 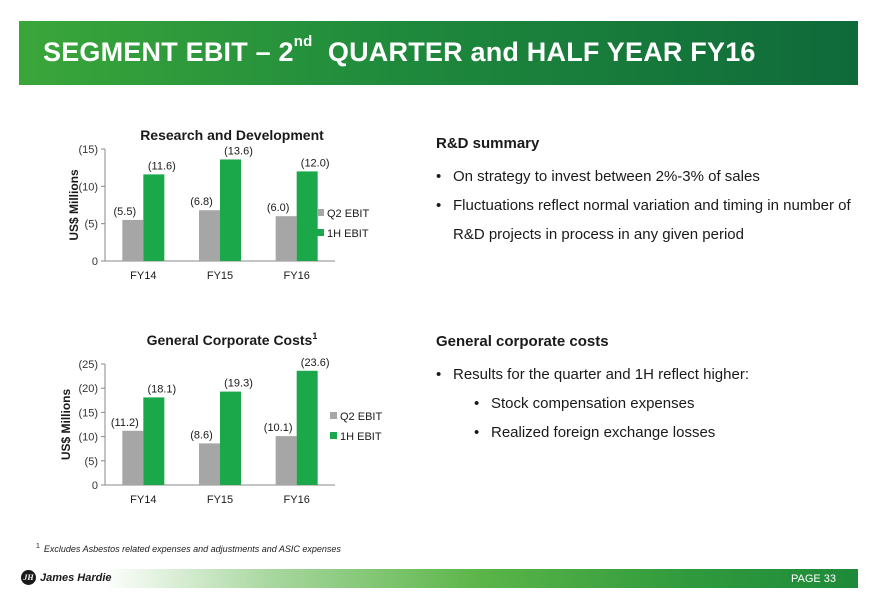 I want to click on corp-chart-bar-1h-fy16, so click(x=307, y=427).